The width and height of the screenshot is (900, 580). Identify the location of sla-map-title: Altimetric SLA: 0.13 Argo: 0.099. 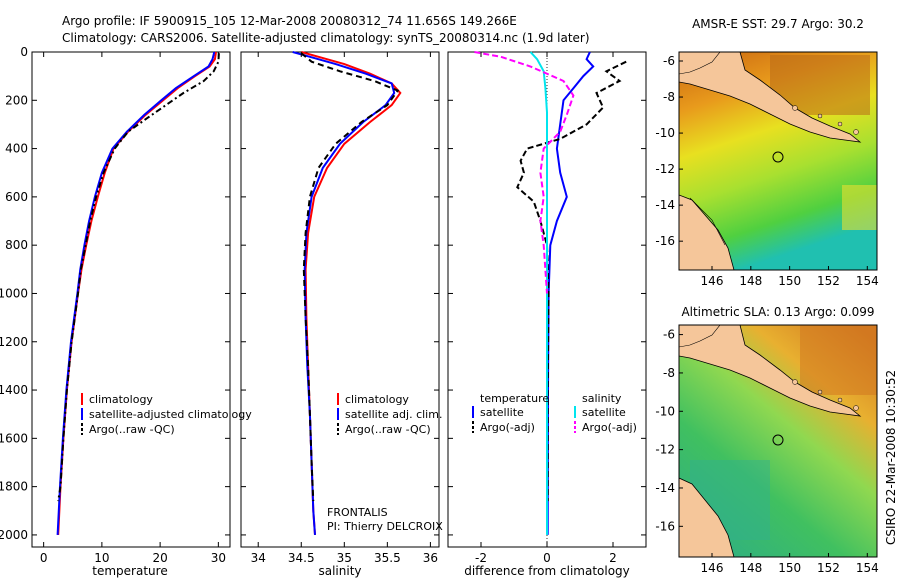
(777, 312).